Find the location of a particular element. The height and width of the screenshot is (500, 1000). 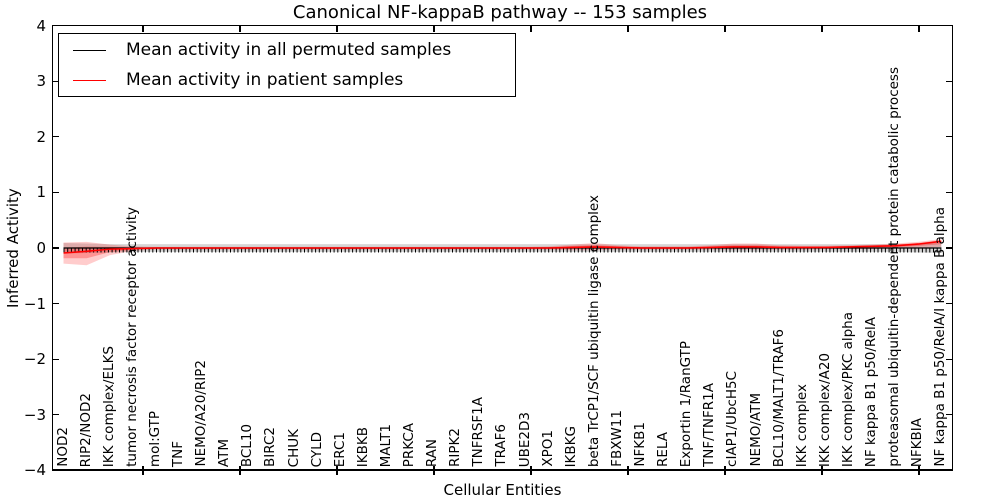

x-category-label: Exportin 1/RanGTP is located at coordinates (686, 403).